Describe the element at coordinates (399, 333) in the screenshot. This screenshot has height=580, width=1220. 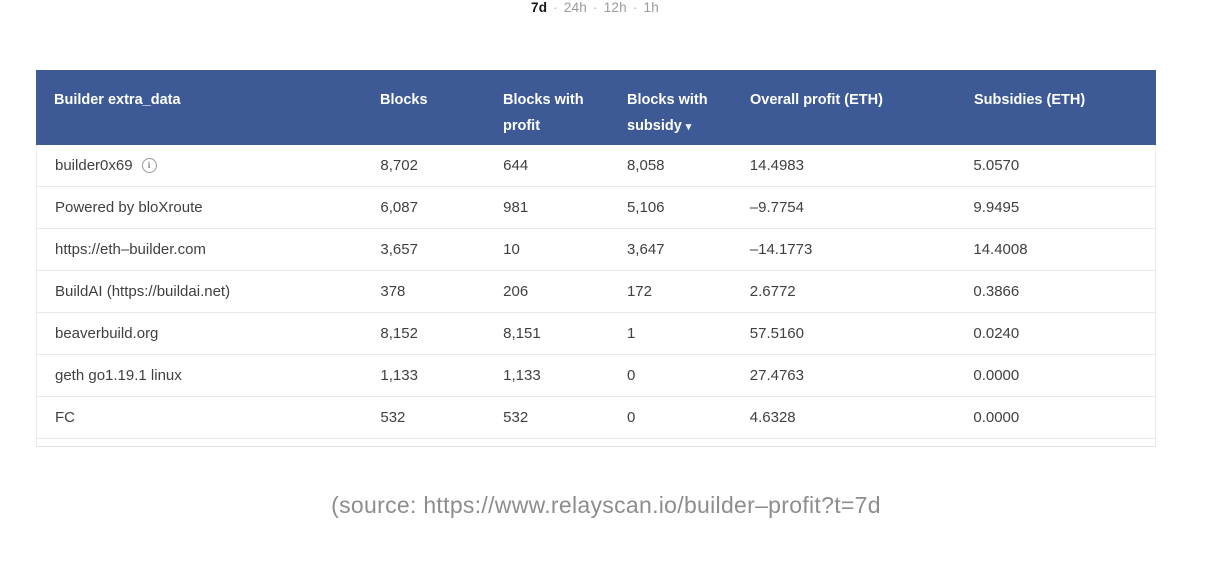
I see `blocks-cell: 8,152` at that location.